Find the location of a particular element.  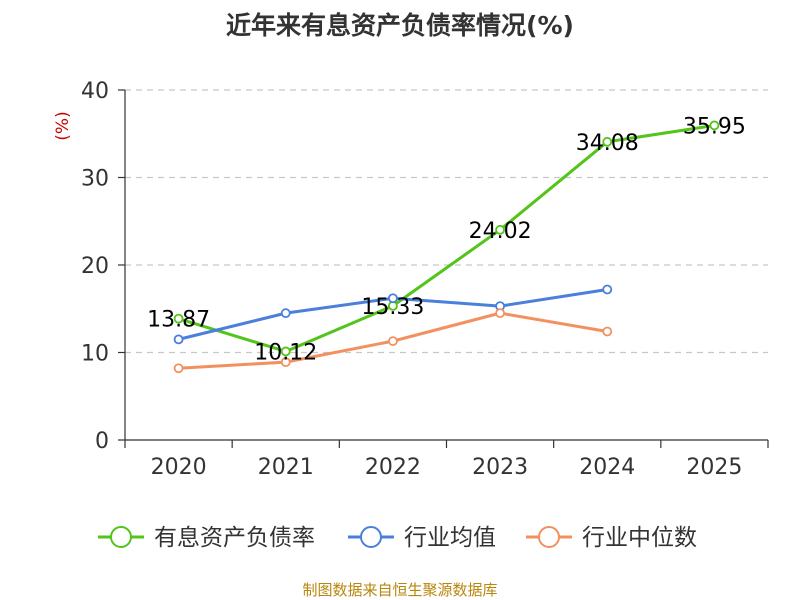

source-note: 制图数据来自恒生聚源数据库 is located at coordinates (400, 590).